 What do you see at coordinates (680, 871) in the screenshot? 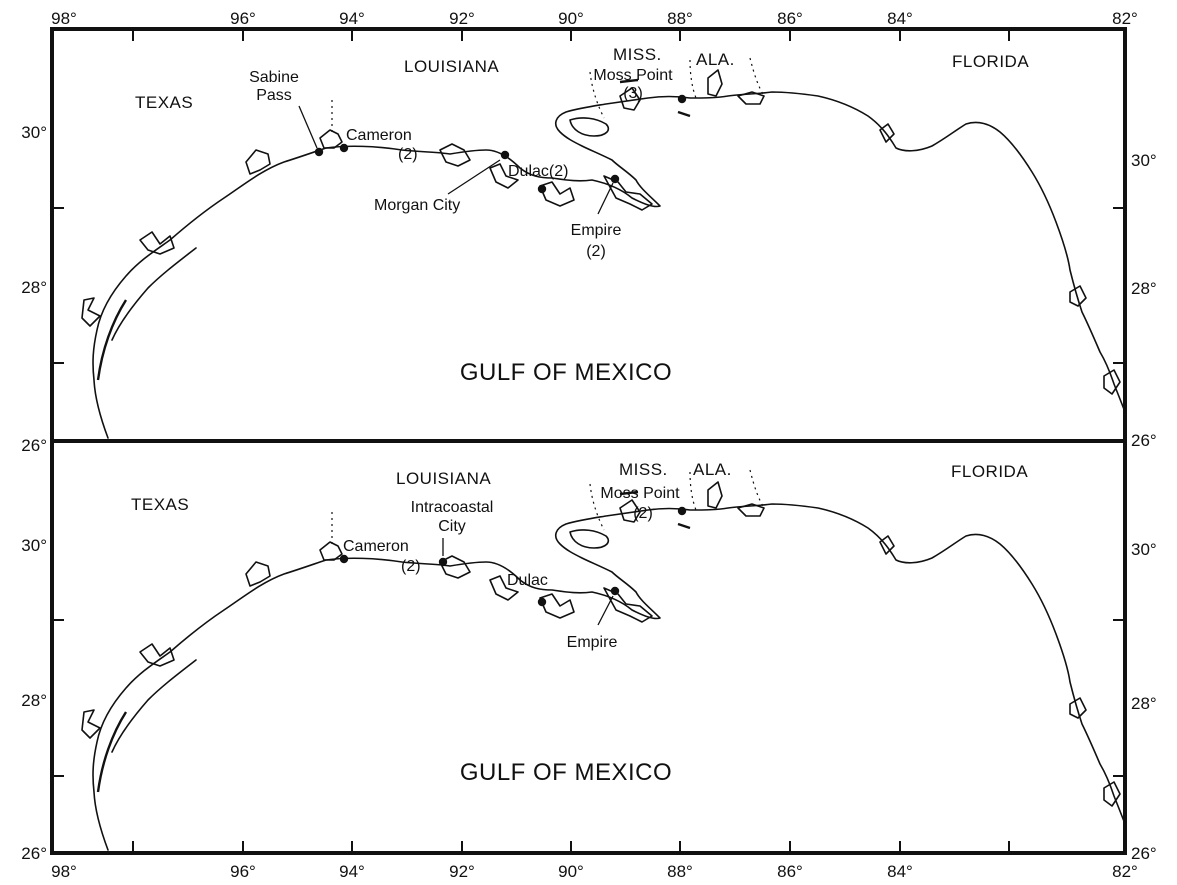
I see `bottom-lon-label: 88°` at bounding box center [680, 871].